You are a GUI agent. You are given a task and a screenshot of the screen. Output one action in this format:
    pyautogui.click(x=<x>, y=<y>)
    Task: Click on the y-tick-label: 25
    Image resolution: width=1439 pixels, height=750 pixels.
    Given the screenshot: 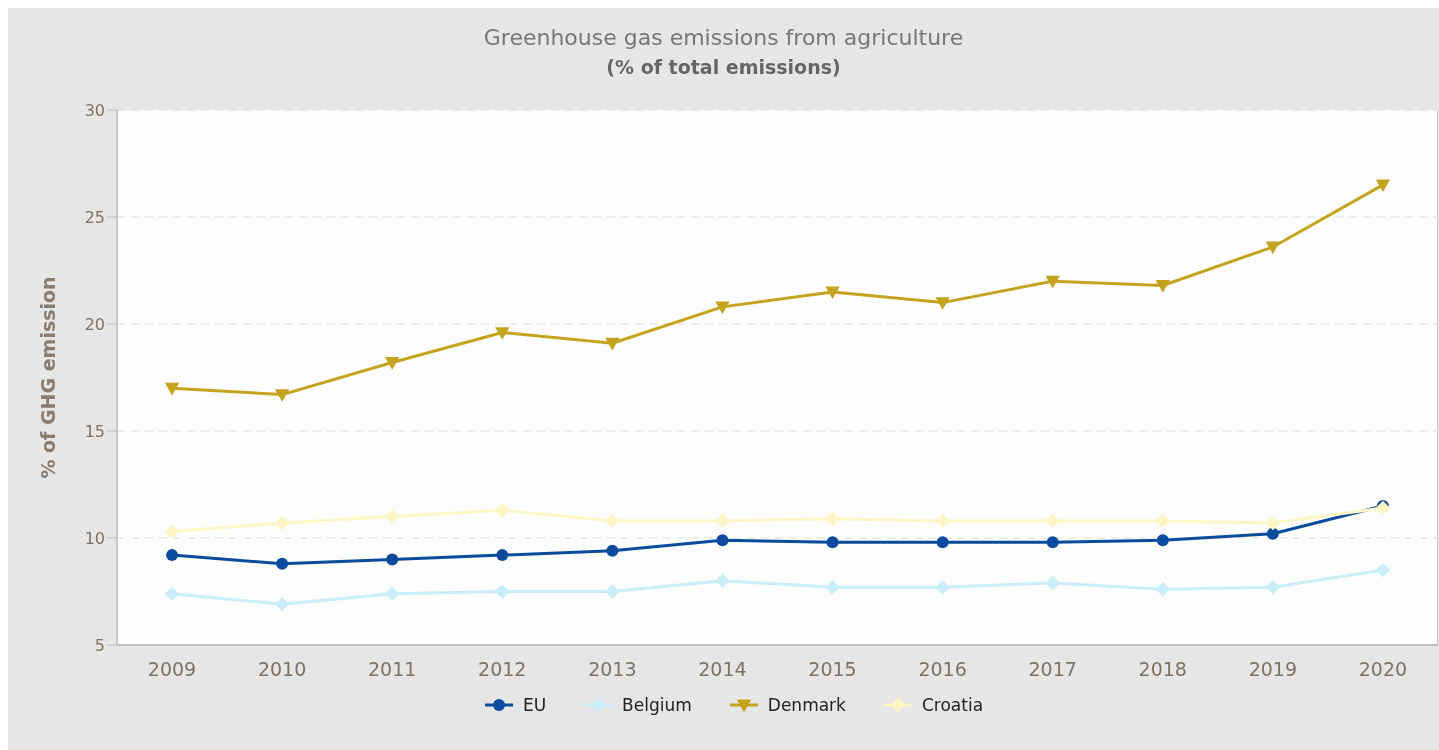 What is the action you would take?
    pyautogui.click(x=94, y=217)
    